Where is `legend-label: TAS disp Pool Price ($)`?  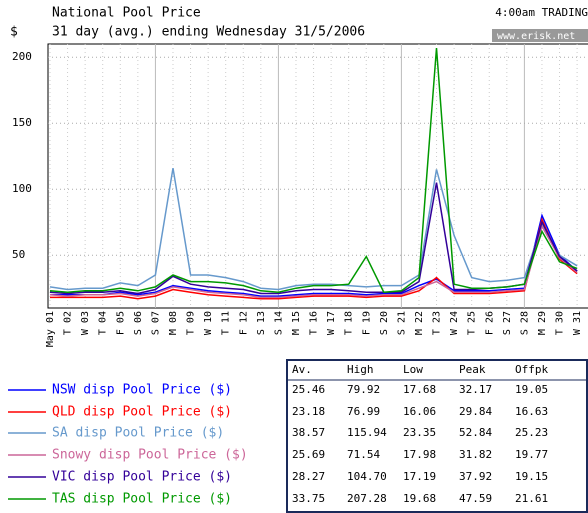 legend-label: TAS disp Pool Price ($) is located at coordinates (142, 499).